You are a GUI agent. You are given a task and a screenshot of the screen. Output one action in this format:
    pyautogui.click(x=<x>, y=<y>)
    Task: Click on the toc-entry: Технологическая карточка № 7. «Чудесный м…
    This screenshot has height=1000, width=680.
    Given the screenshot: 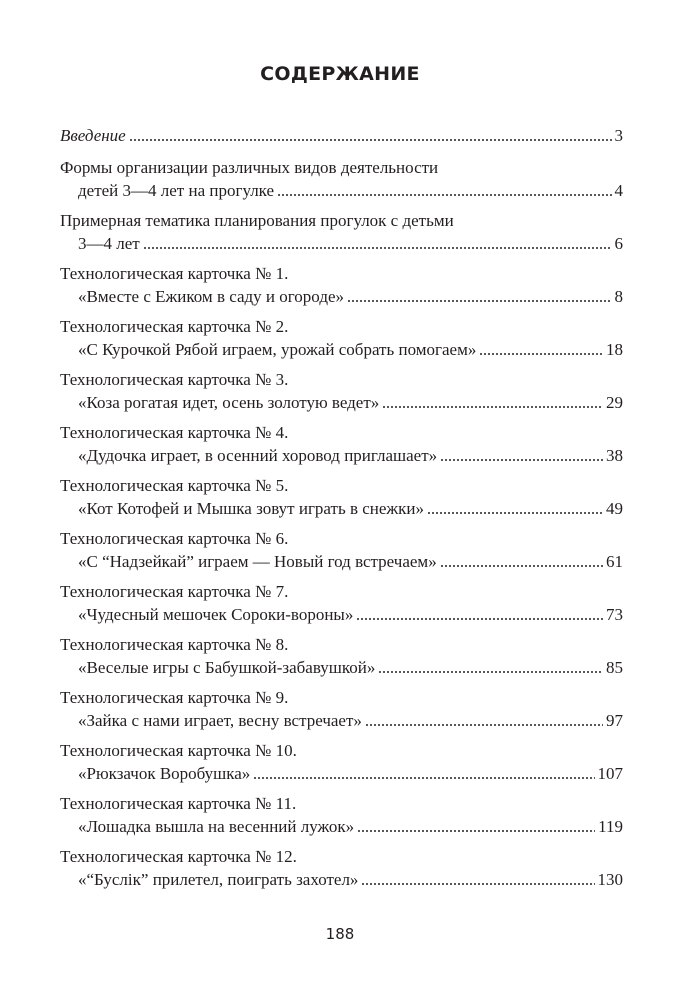 What is the action you would take?
    pyautogui.click(x=341, y=603)
    